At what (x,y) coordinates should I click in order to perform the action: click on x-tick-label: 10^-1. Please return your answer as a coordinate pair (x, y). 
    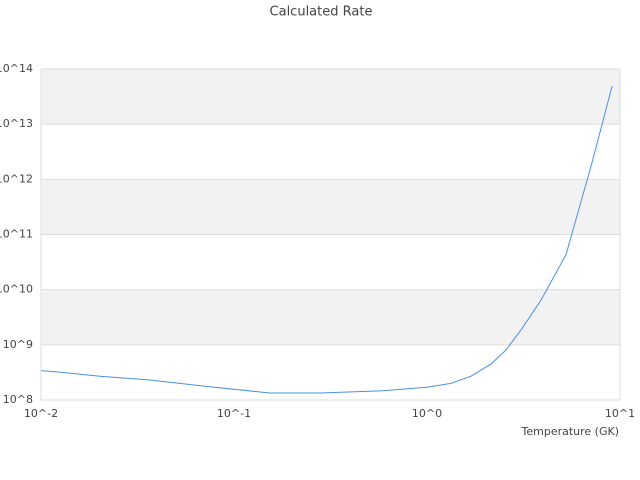
    Looking at the image, I should click on (234, 413).